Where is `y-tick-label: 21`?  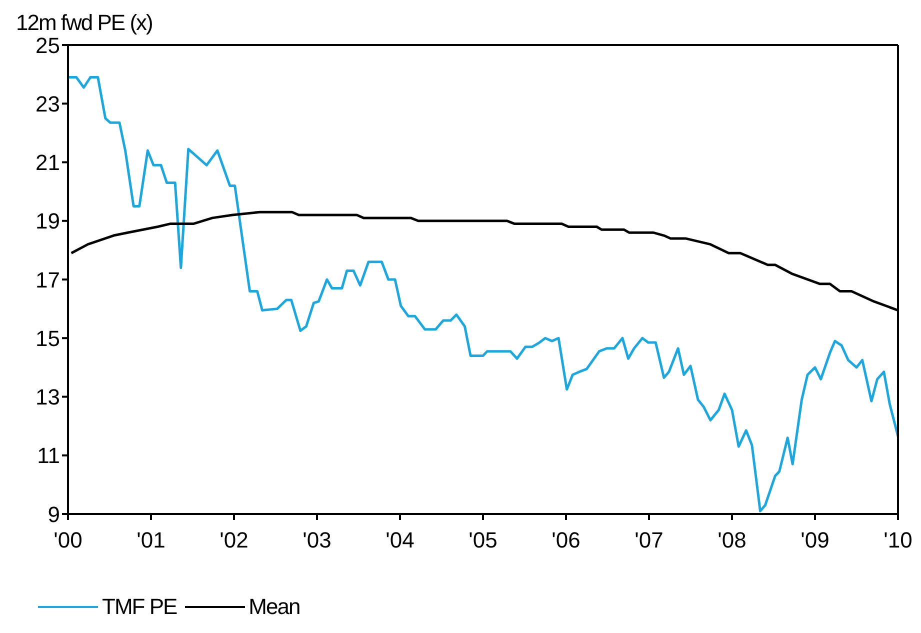
y-tick-label: 21 is located at coordinates (48, 163).